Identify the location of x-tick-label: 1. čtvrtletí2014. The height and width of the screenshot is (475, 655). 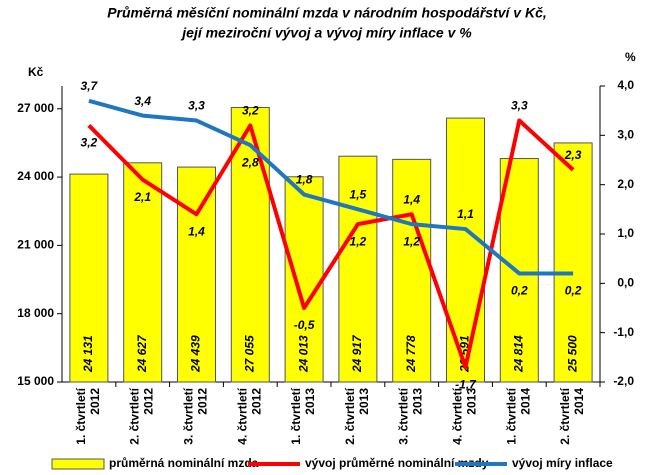
(518, 415).